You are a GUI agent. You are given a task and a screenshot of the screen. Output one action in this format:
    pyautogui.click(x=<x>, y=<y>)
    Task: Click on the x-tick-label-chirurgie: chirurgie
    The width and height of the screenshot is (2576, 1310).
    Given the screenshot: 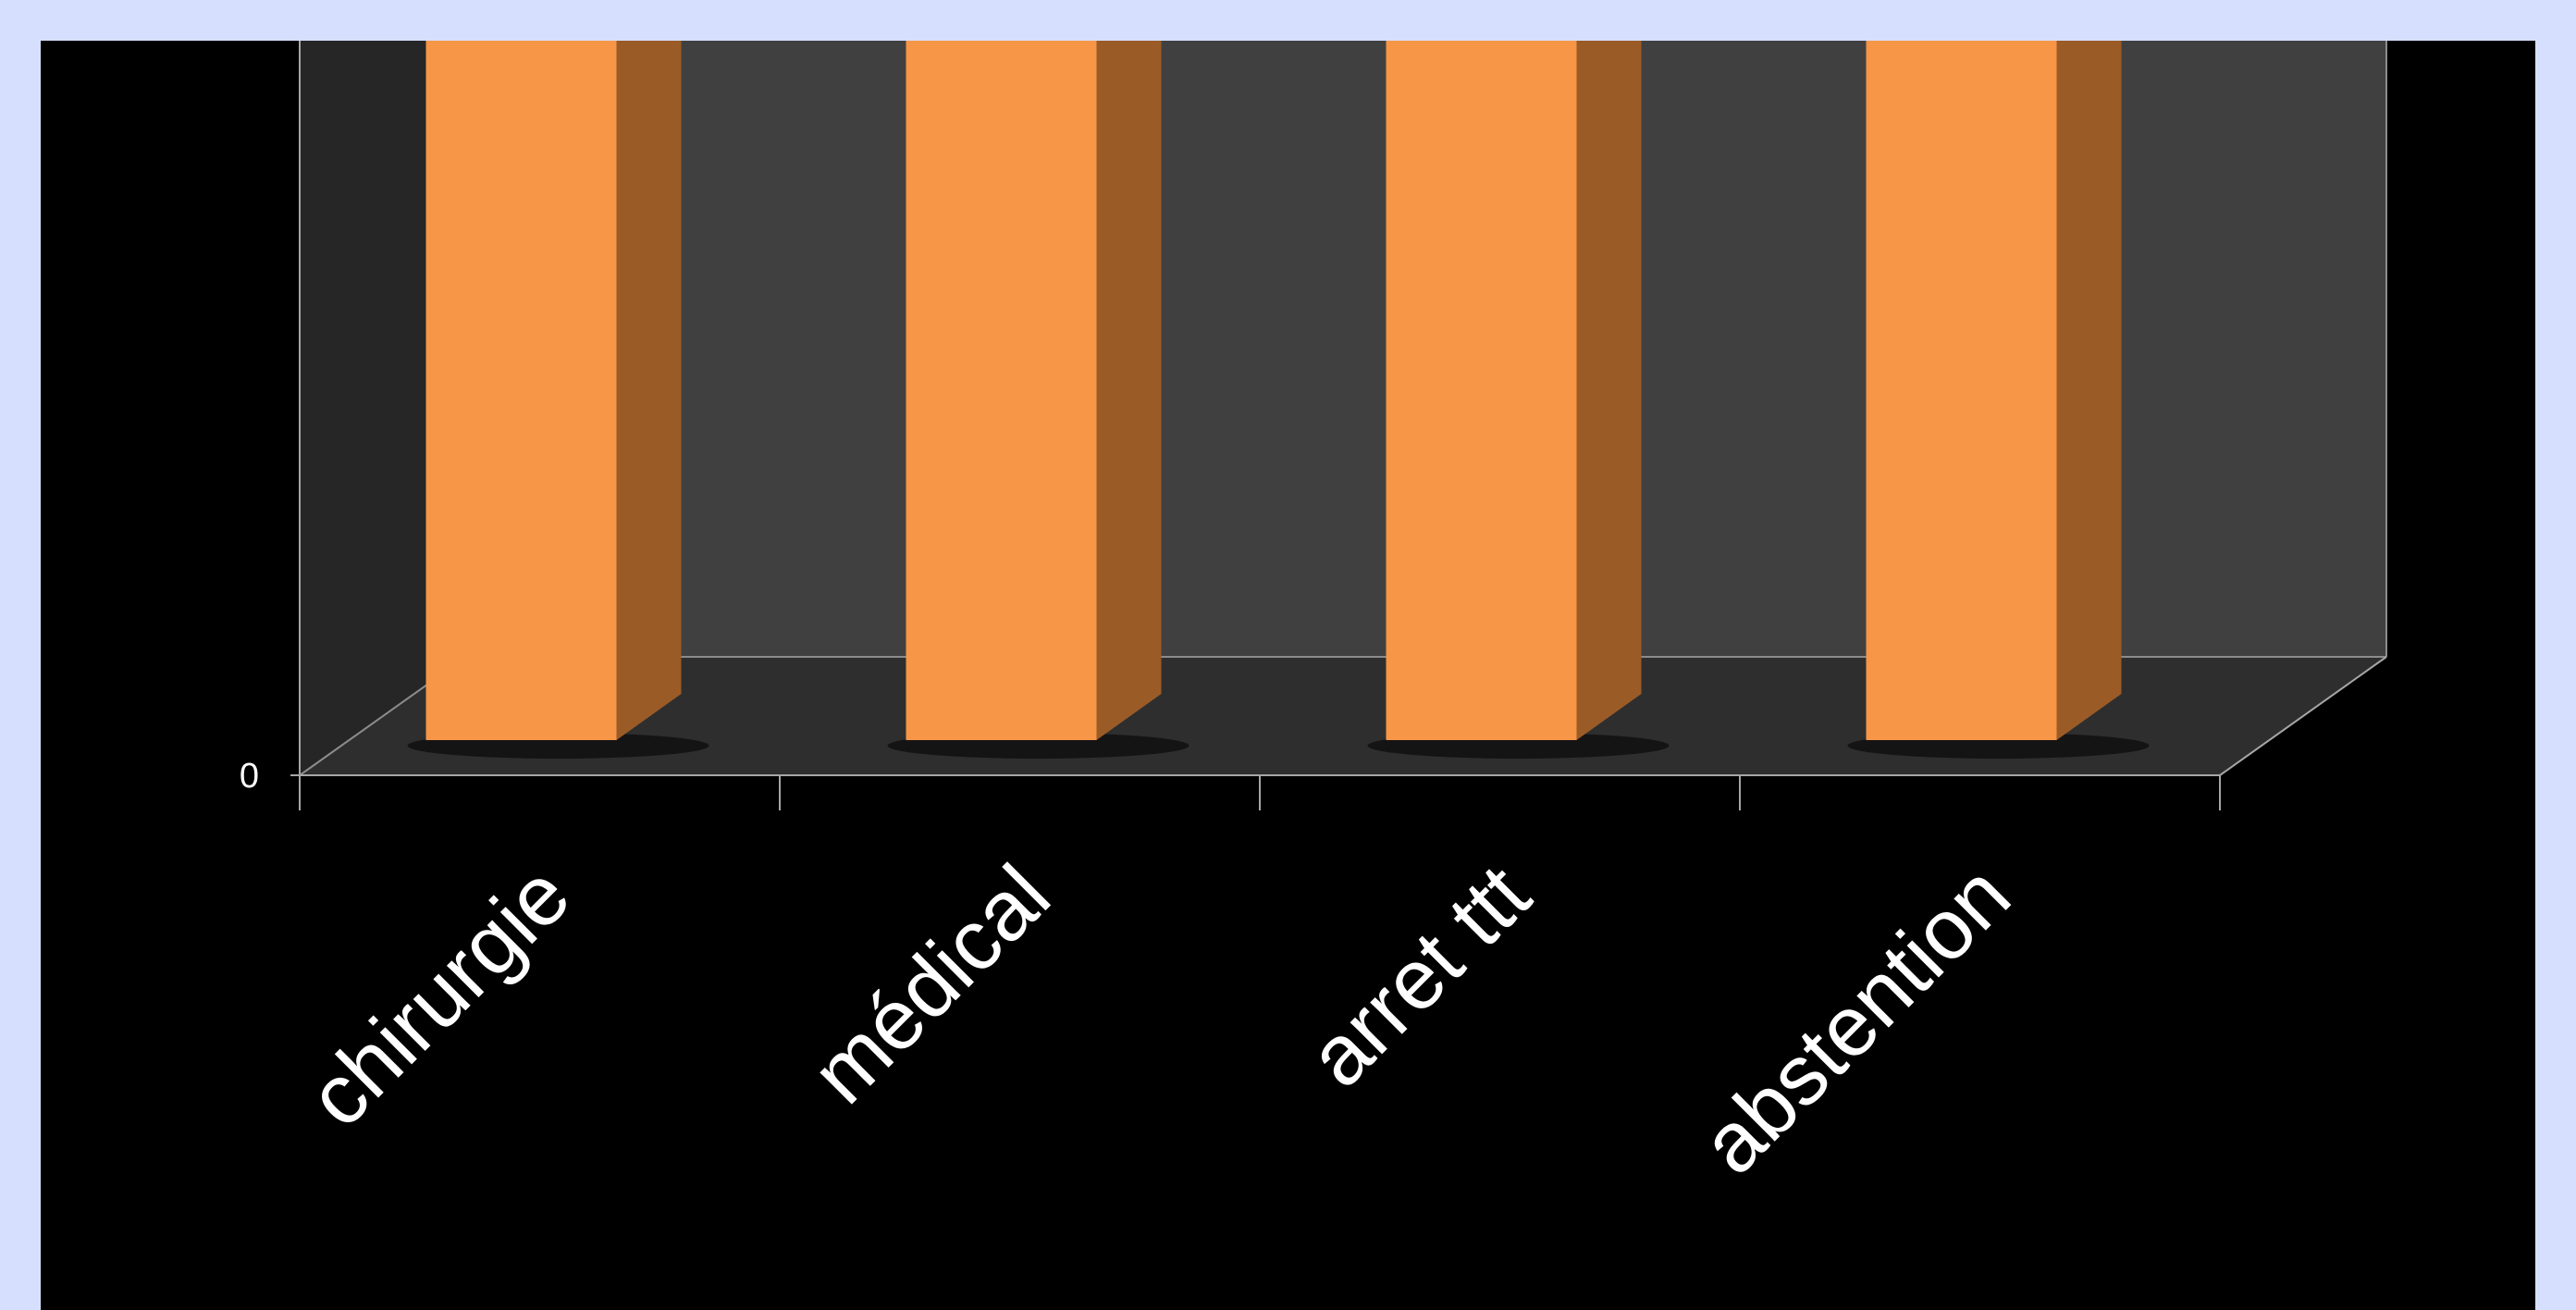 What is the action you would take?
    pyautogui.click(x=439, y=996)
    